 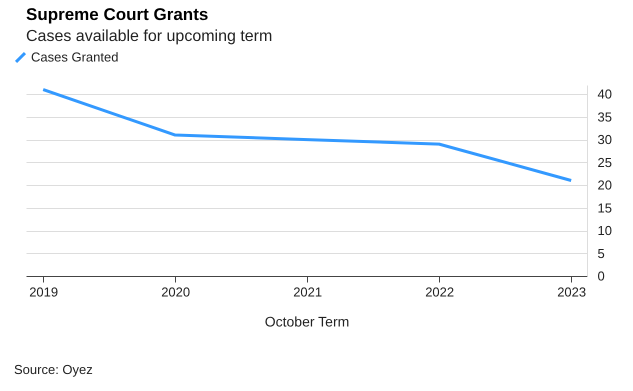 What do you see at coordinates (605, 185) in the screenshot?
I see `y-tick-label: 20` at bounding box center [605, 185].